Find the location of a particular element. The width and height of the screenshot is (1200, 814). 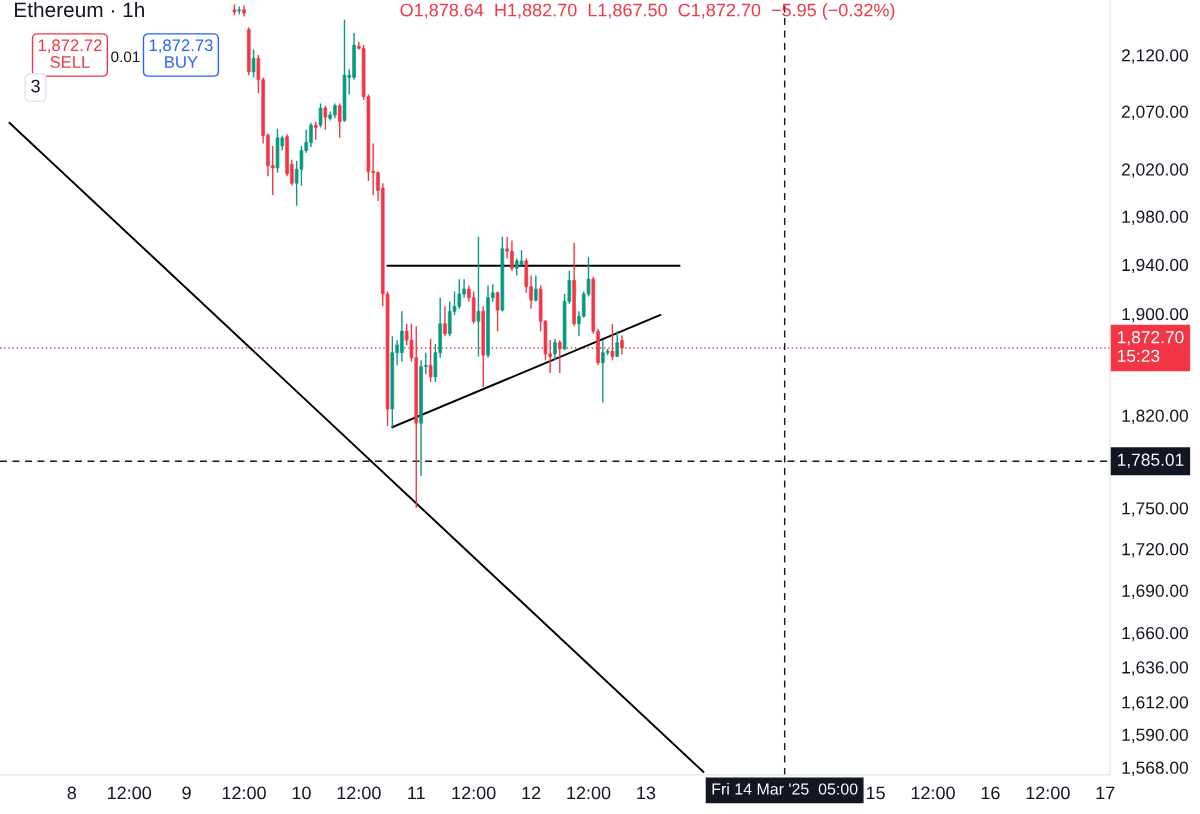

y-tick-label: 1,690.00 is located at coordinates (1155, 591).